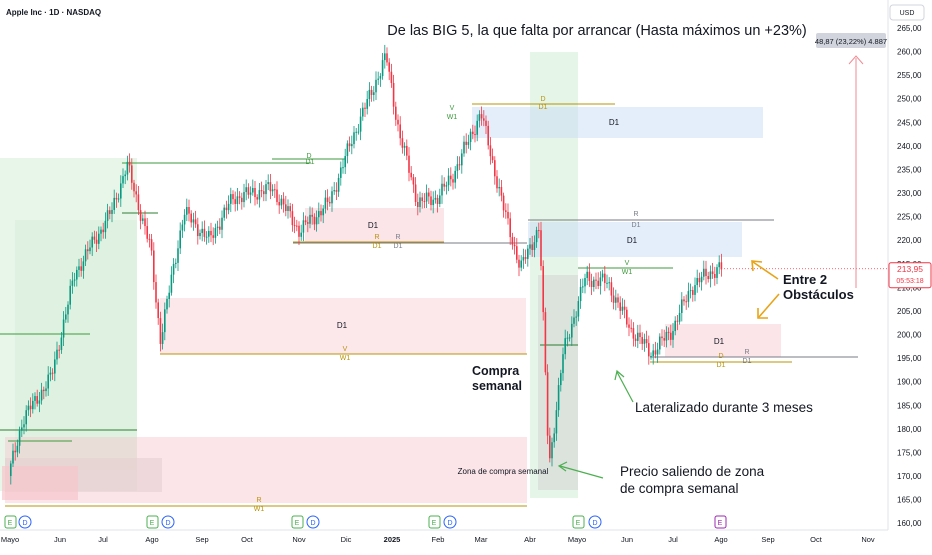  I want to click on price-badge-countdown: 05:53:18, so click(909, 281).